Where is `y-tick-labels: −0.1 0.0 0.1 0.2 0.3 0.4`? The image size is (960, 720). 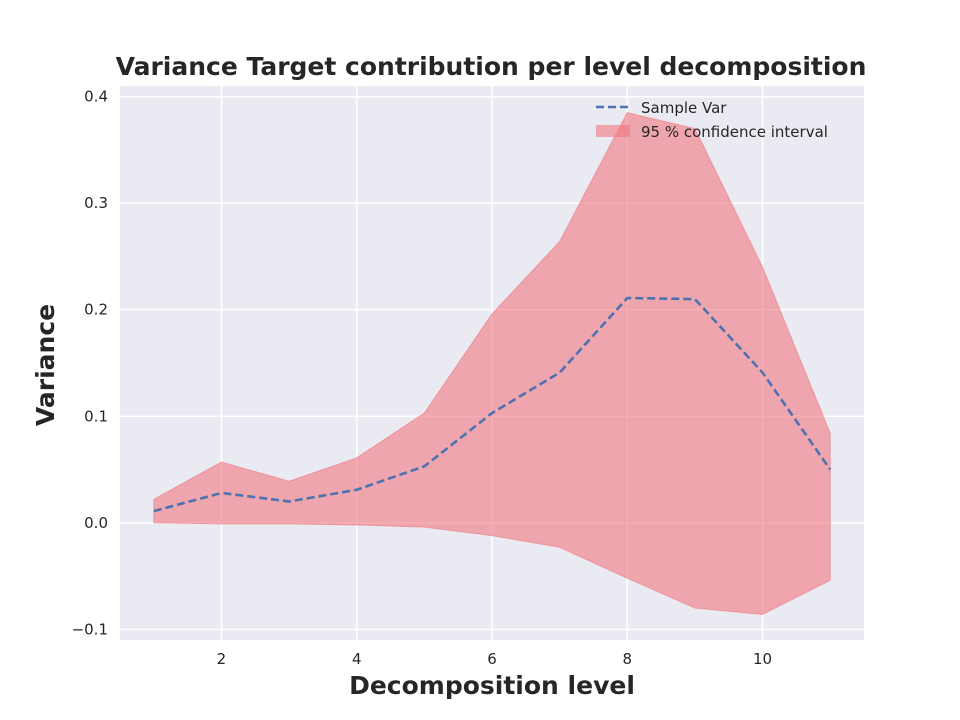 y-tick-labels: −0.1 0.0 0.1 0.2 0.3 0.4 is located at coordinates (90, 363).